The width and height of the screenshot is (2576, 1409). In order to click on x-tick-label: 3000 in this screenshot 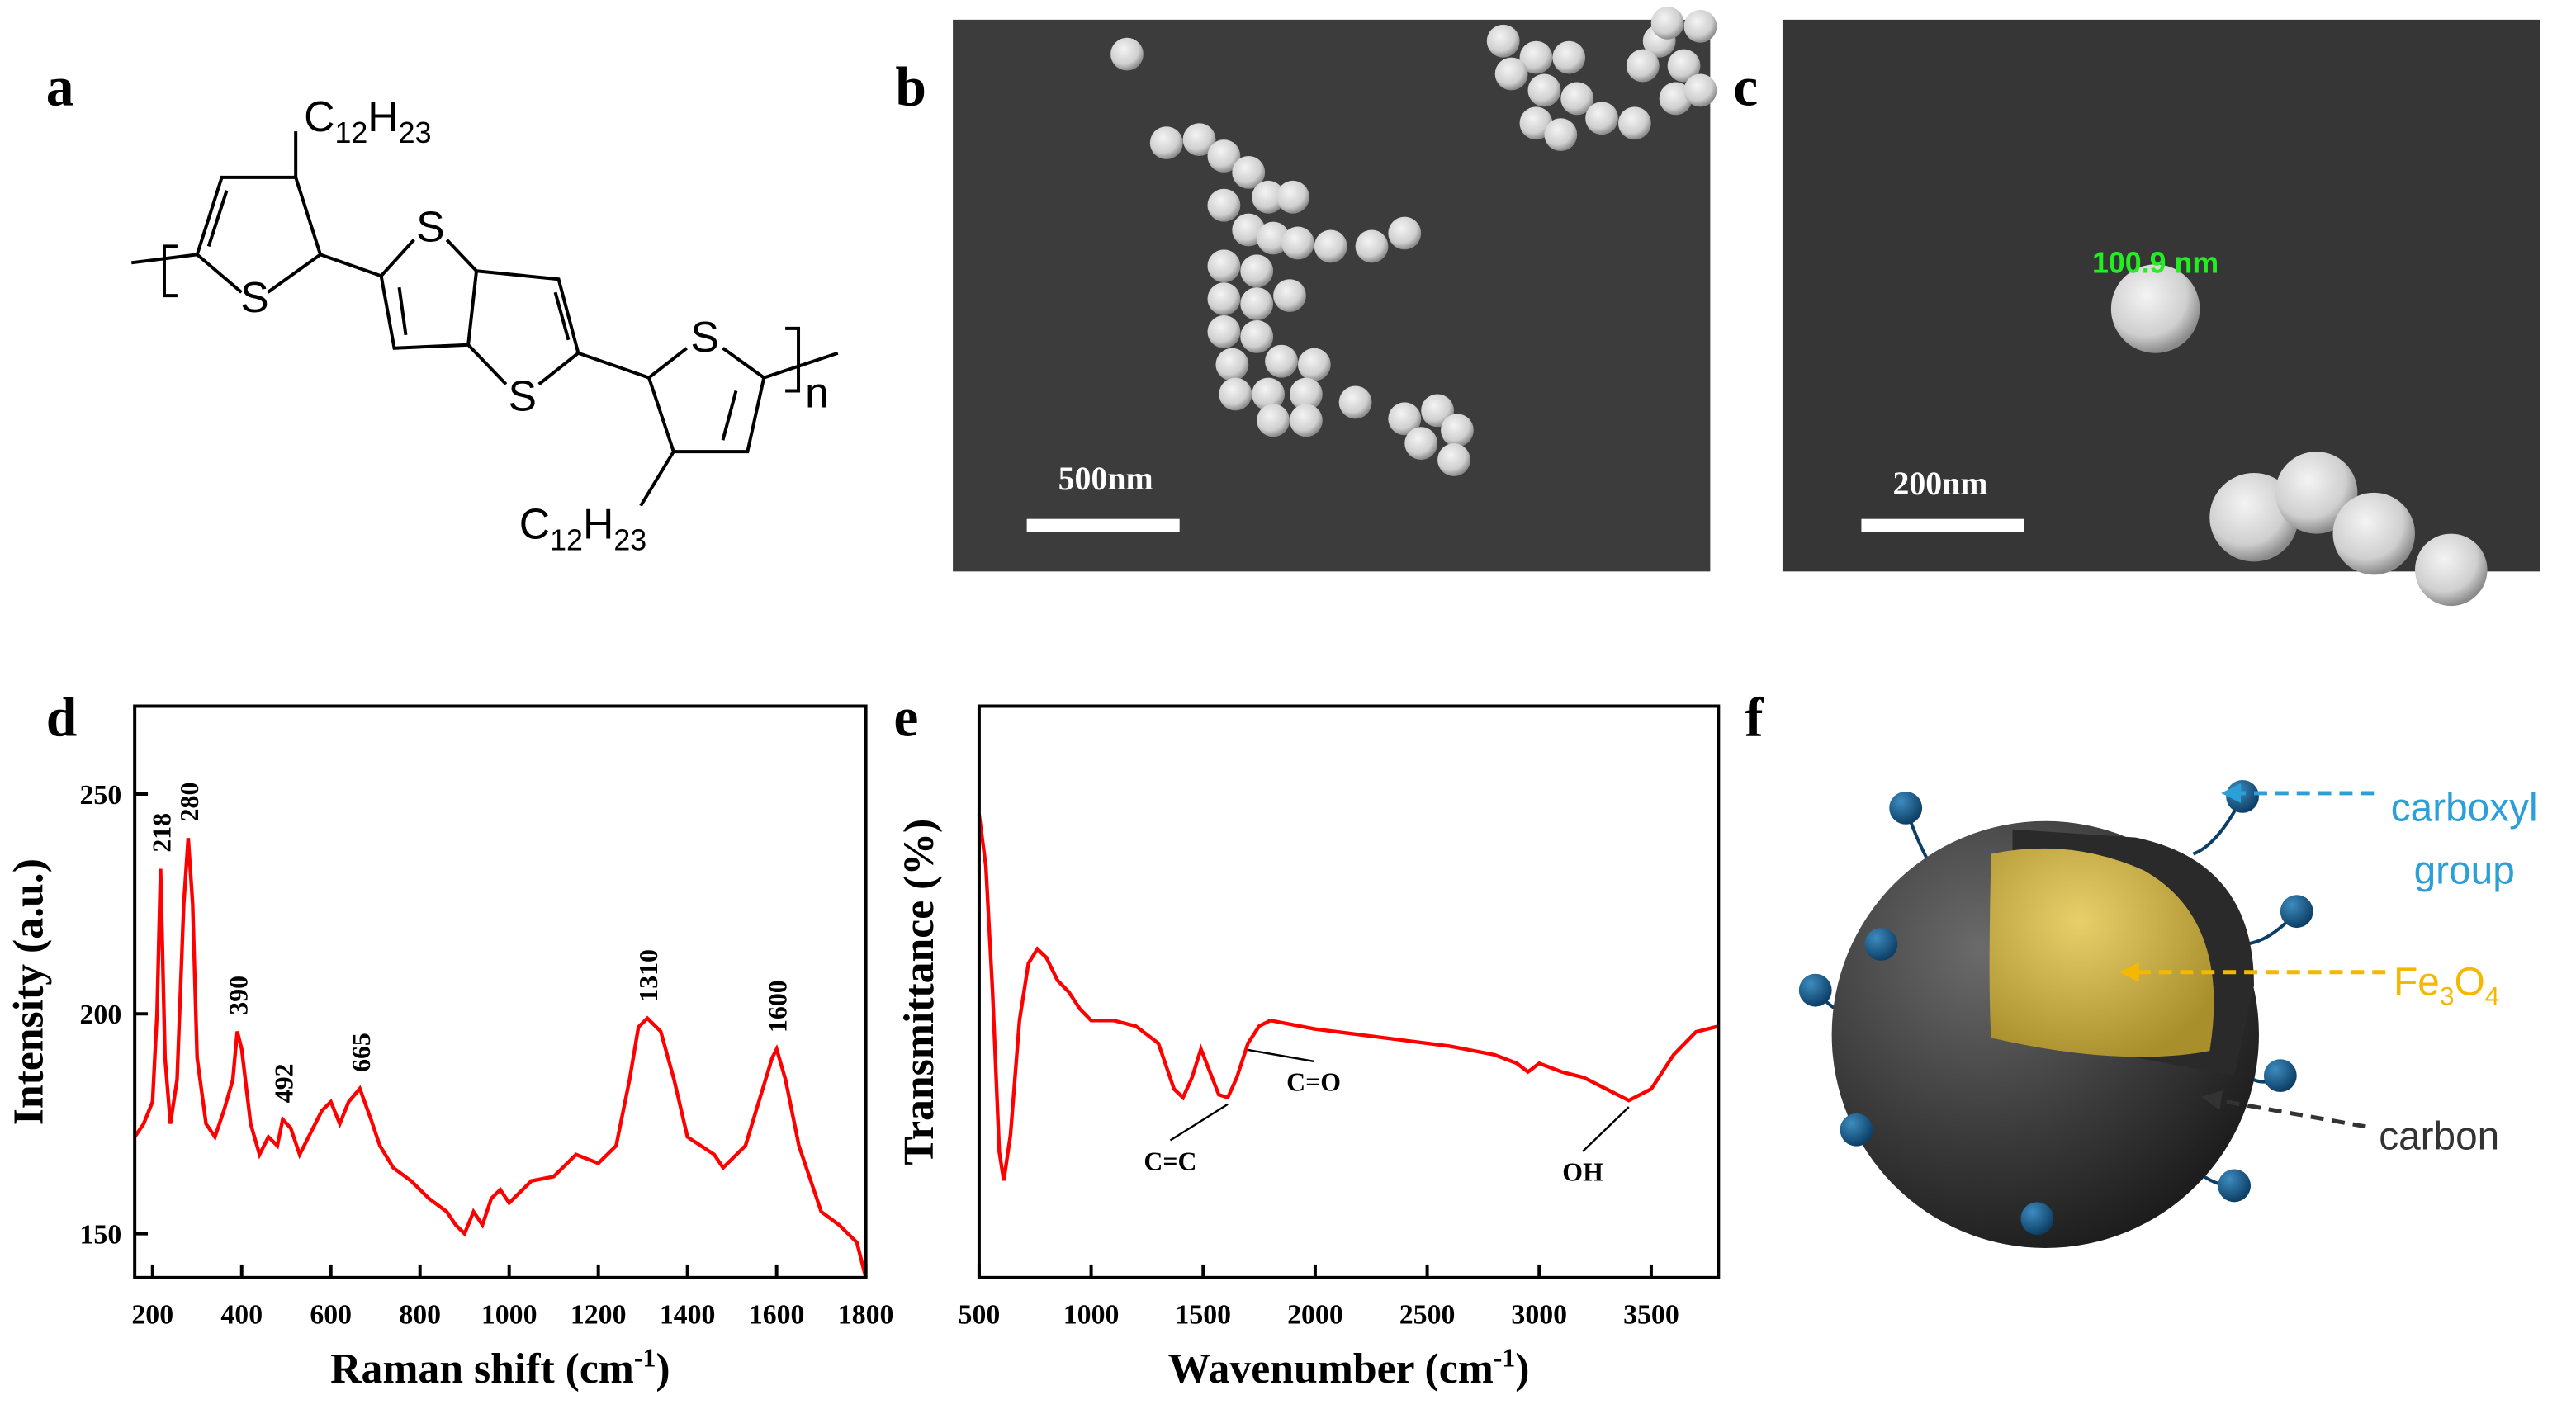, I will do `click(1539, 1316)`.